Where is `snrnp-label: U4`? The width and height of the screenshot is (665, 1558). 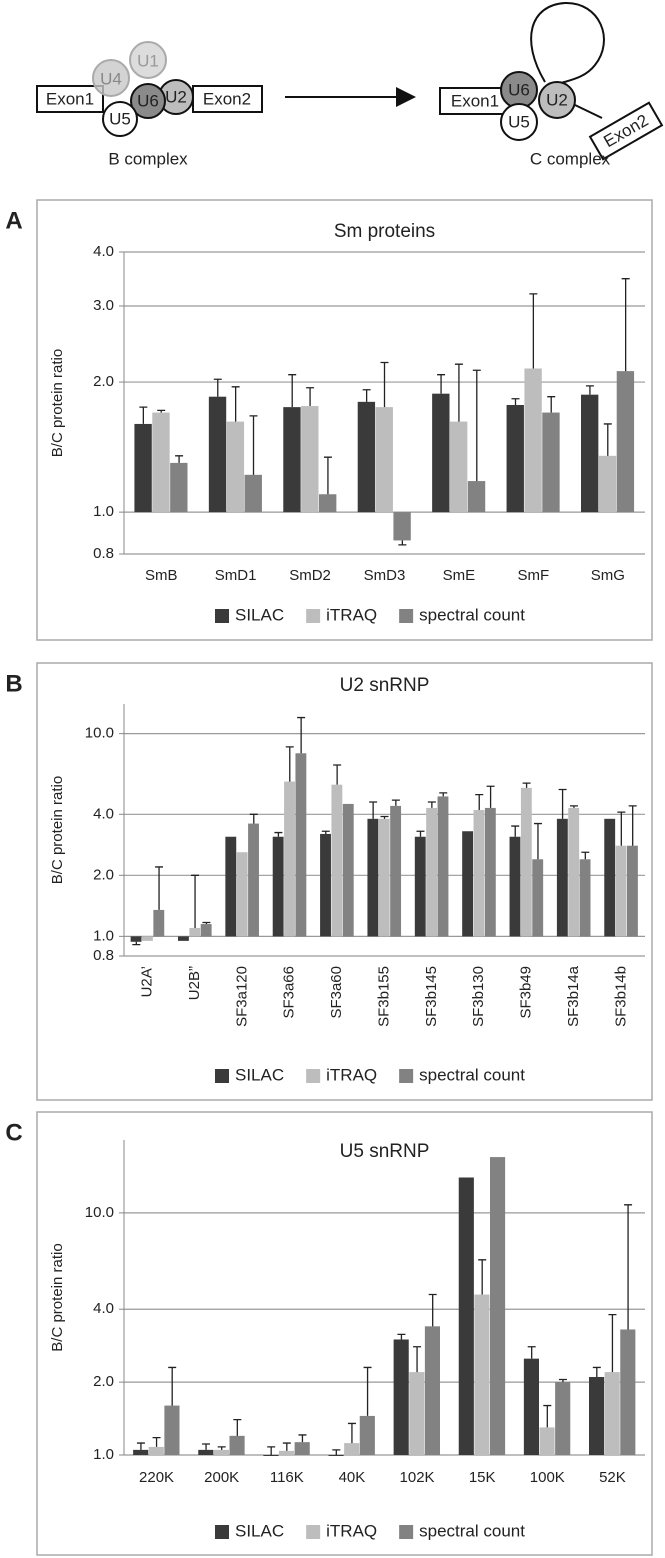 snrnp-label: U4 is located at coordinates (111, 78).